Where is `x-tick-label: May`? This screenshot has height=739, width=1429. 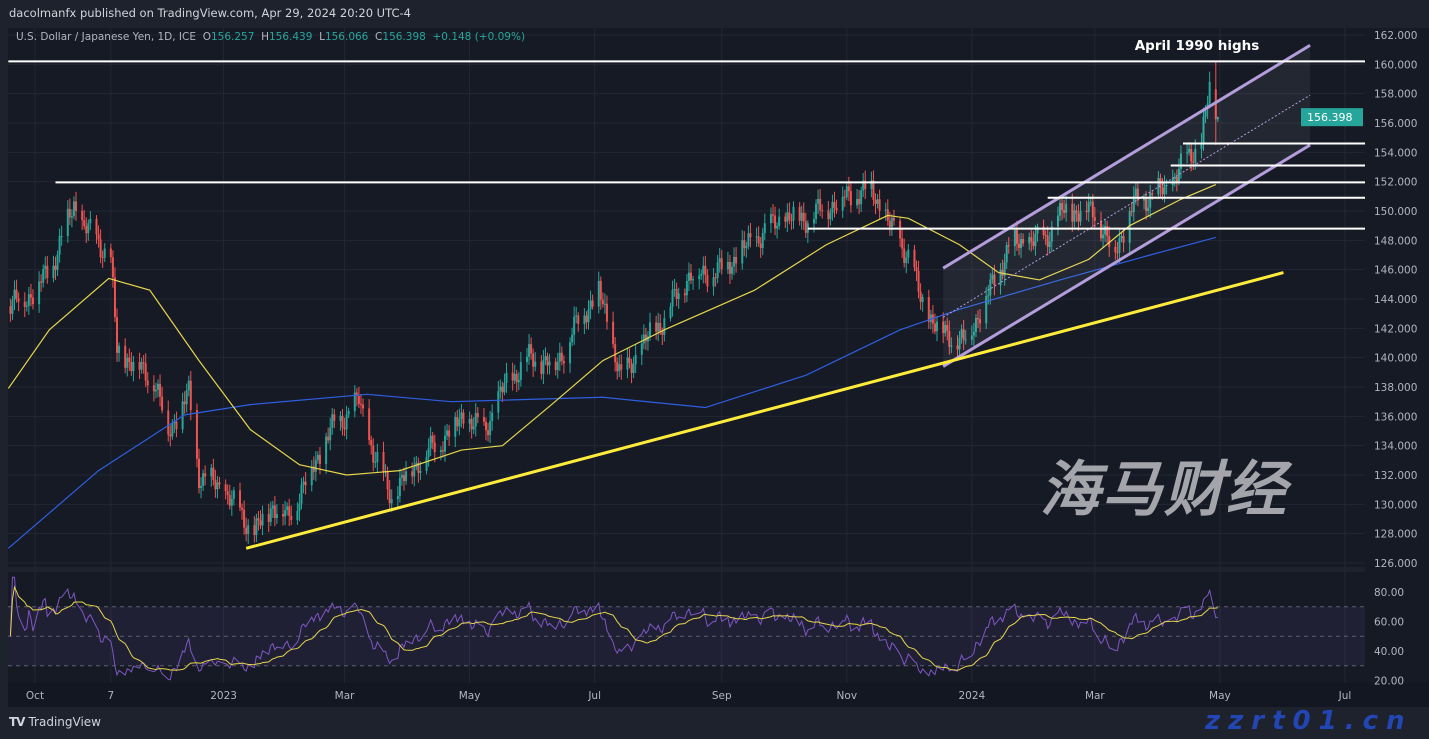 x-tick-label: May is located at coordinates (470, 696).